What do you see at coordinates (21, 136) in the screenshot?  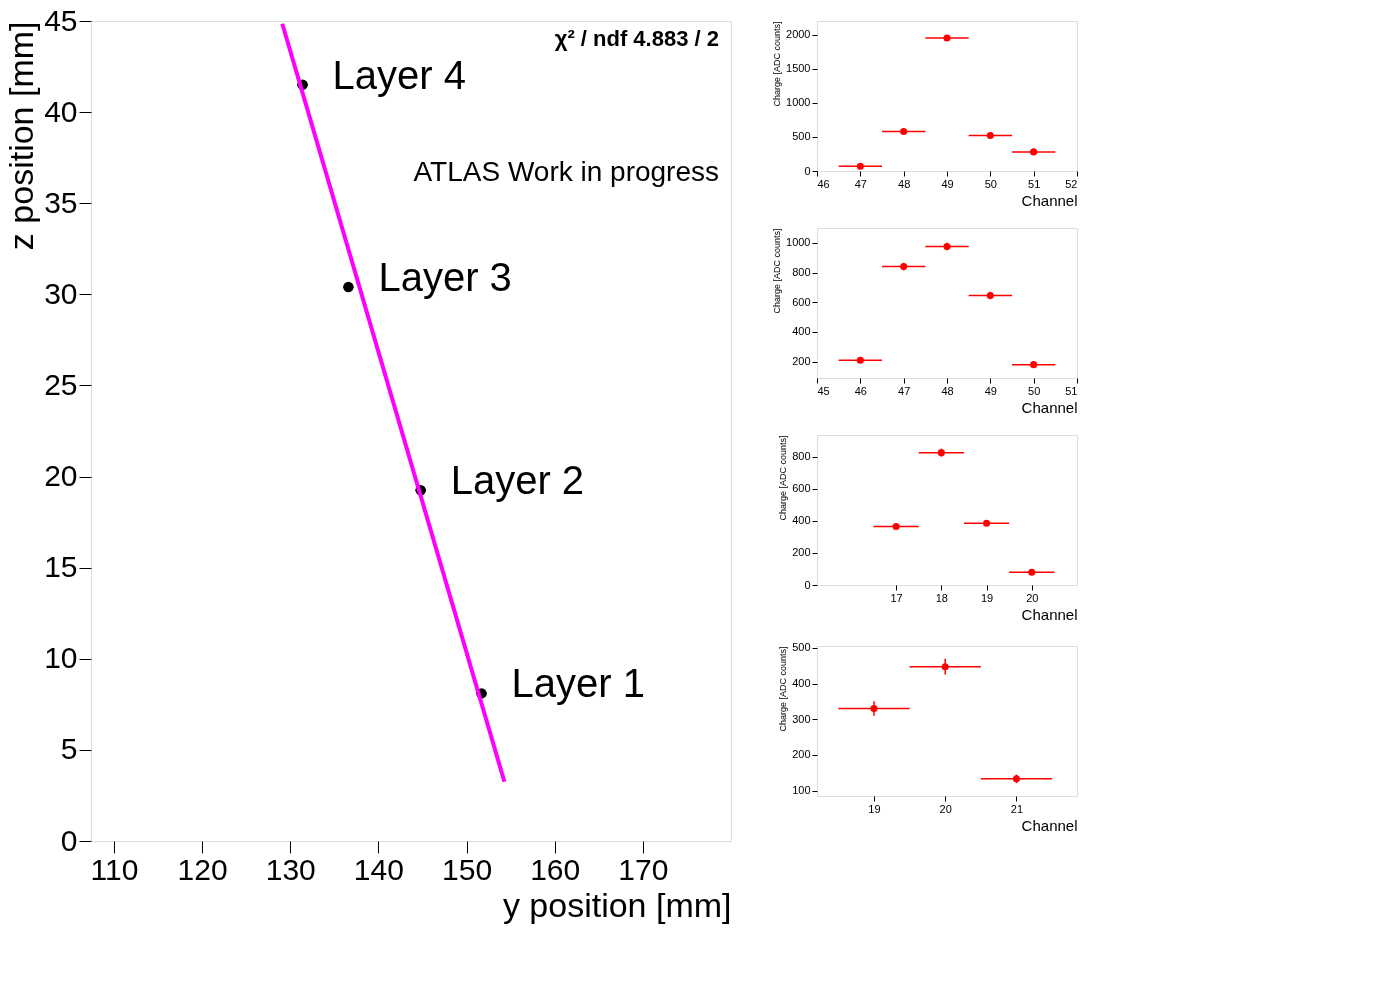 I see `y-axis-title: z position [mm]` at bounding box center [21, 136].